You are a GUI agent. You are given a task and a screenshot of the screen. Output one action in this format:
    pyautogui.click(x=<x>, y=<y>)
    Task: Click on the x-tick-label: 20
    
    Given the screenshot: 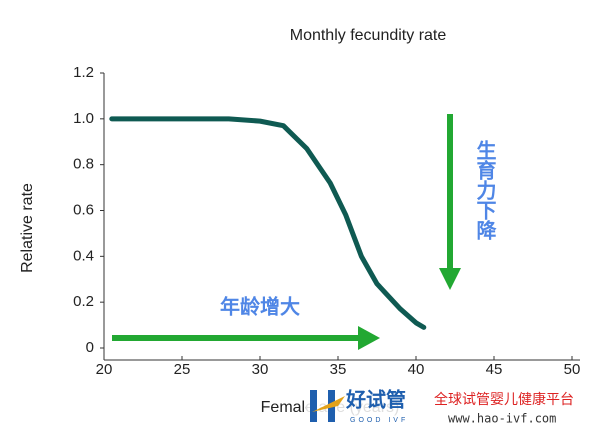 What is the action you would take?
    pyautogui.click(x=104, y=369)
    